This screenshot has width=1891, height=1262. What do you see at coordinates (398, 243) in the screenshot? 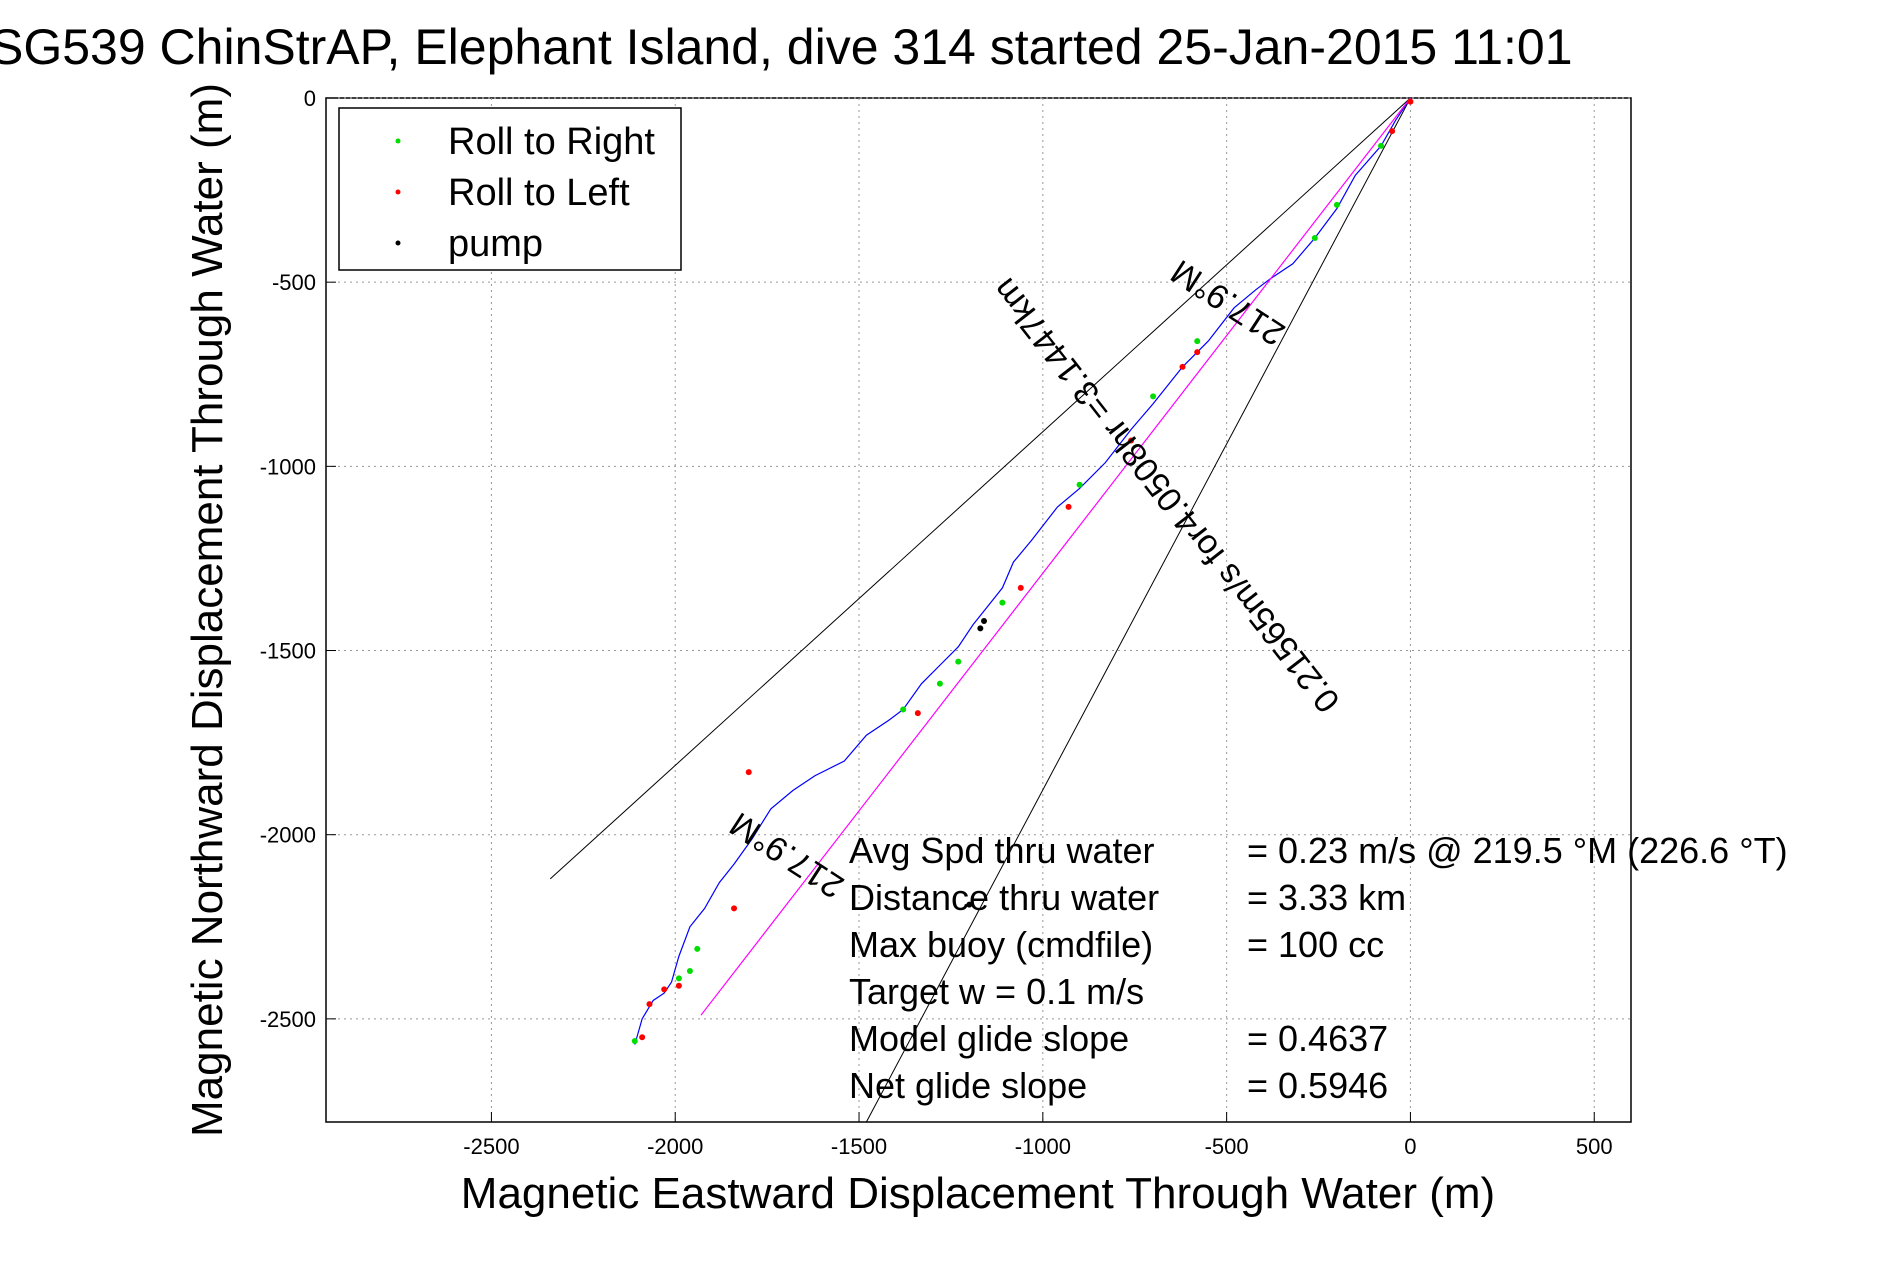
I see `legend-marker-pump` at bounding box center [398, 243].